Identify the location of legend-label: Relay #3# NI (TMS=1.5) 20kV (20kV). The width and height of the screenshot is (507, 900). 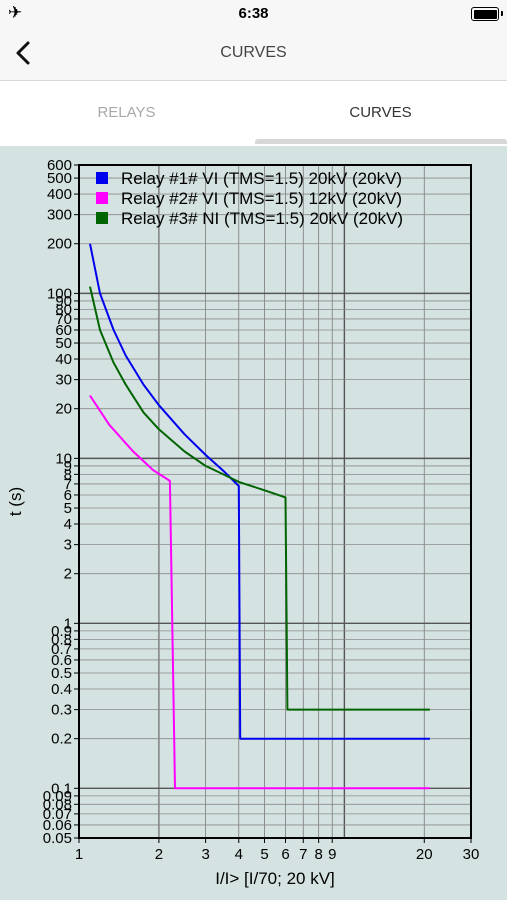
(262, 218).